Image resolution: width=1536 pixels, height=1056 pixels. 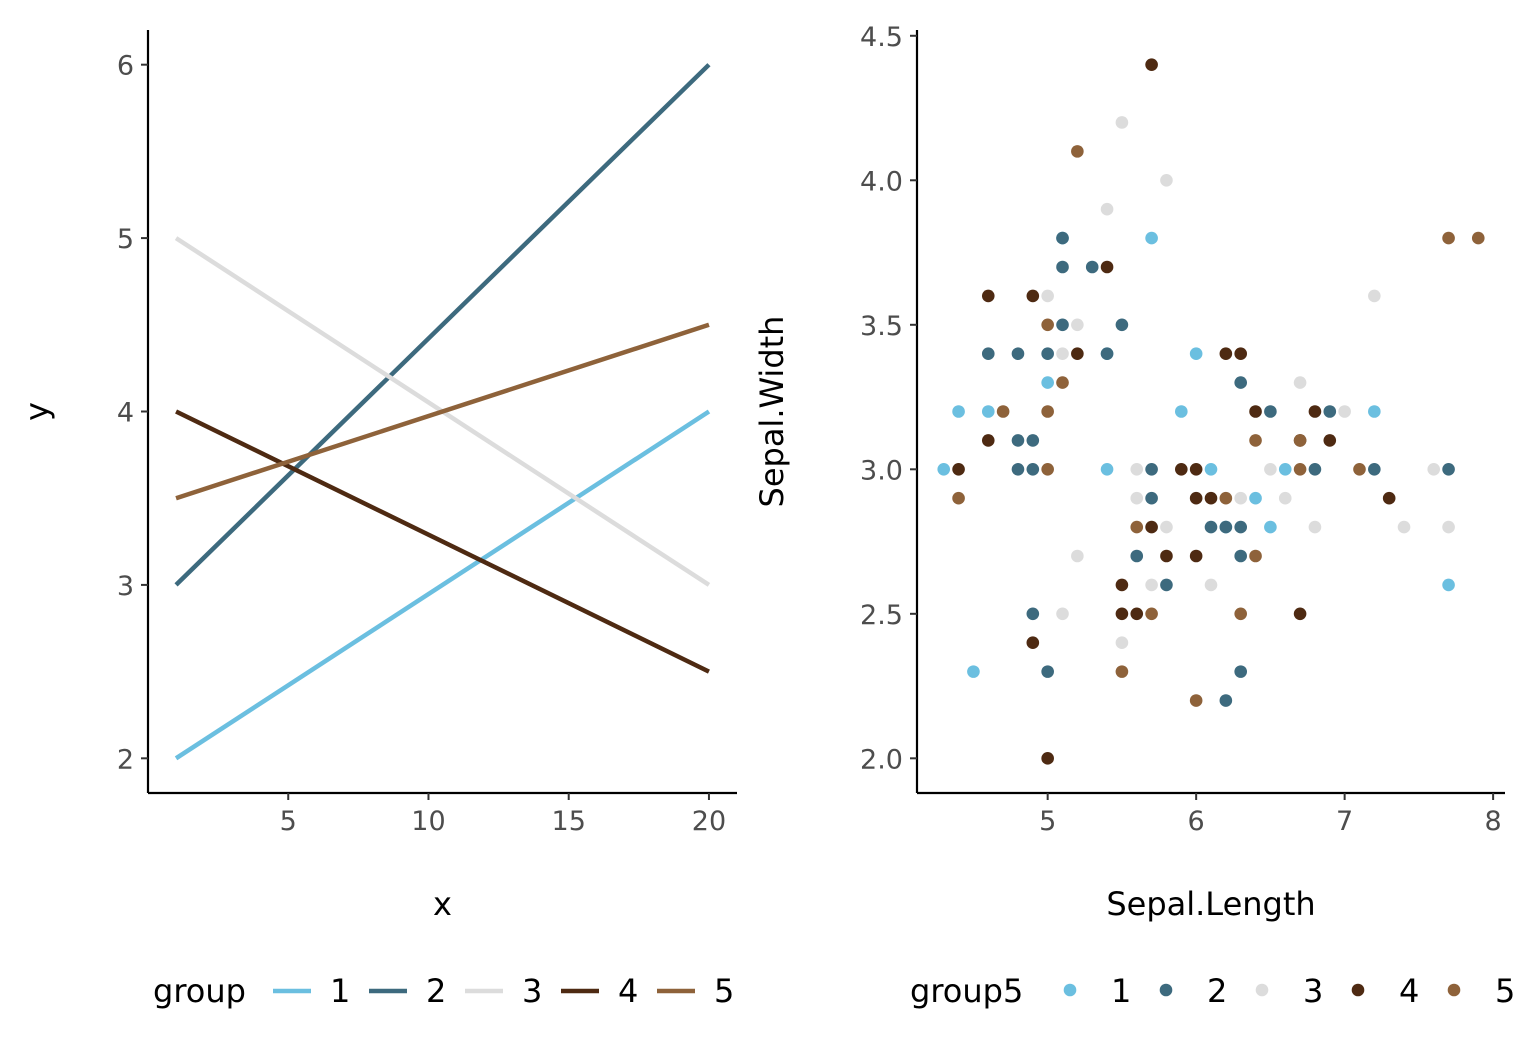 What do you see at coordinates (1196, 821) in the screenshot?
I see `x-tick-label: 6` at bounding box center [1196, 821].